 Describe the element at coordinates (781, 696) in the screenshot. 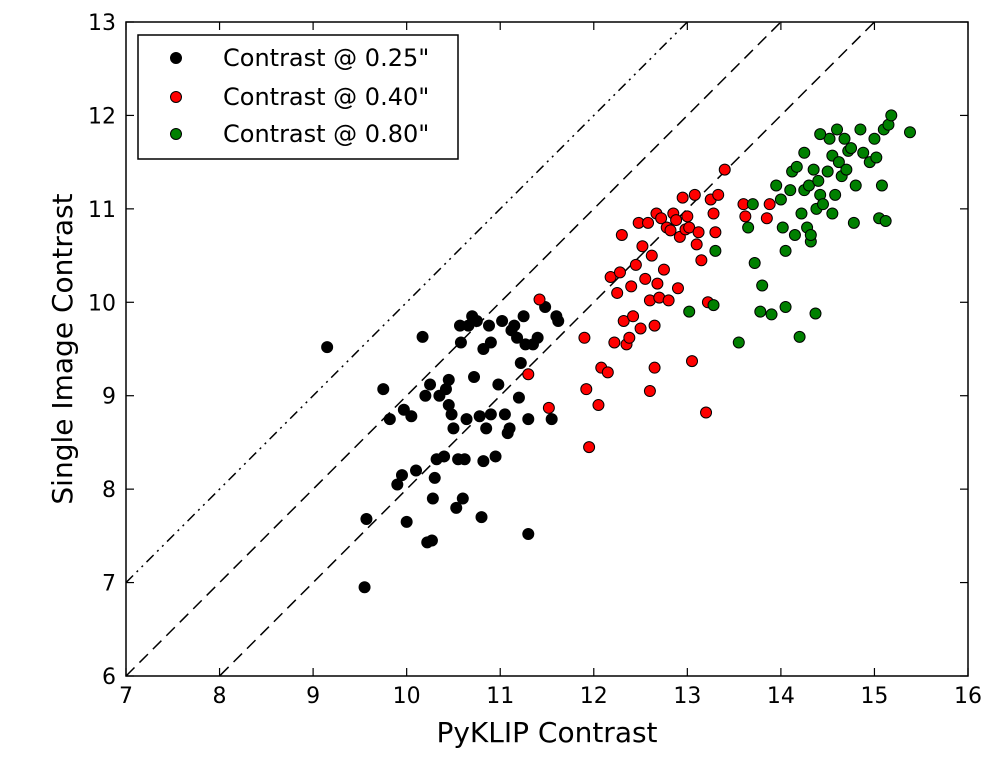

I see `x-tick-label-7: 14` at that location.